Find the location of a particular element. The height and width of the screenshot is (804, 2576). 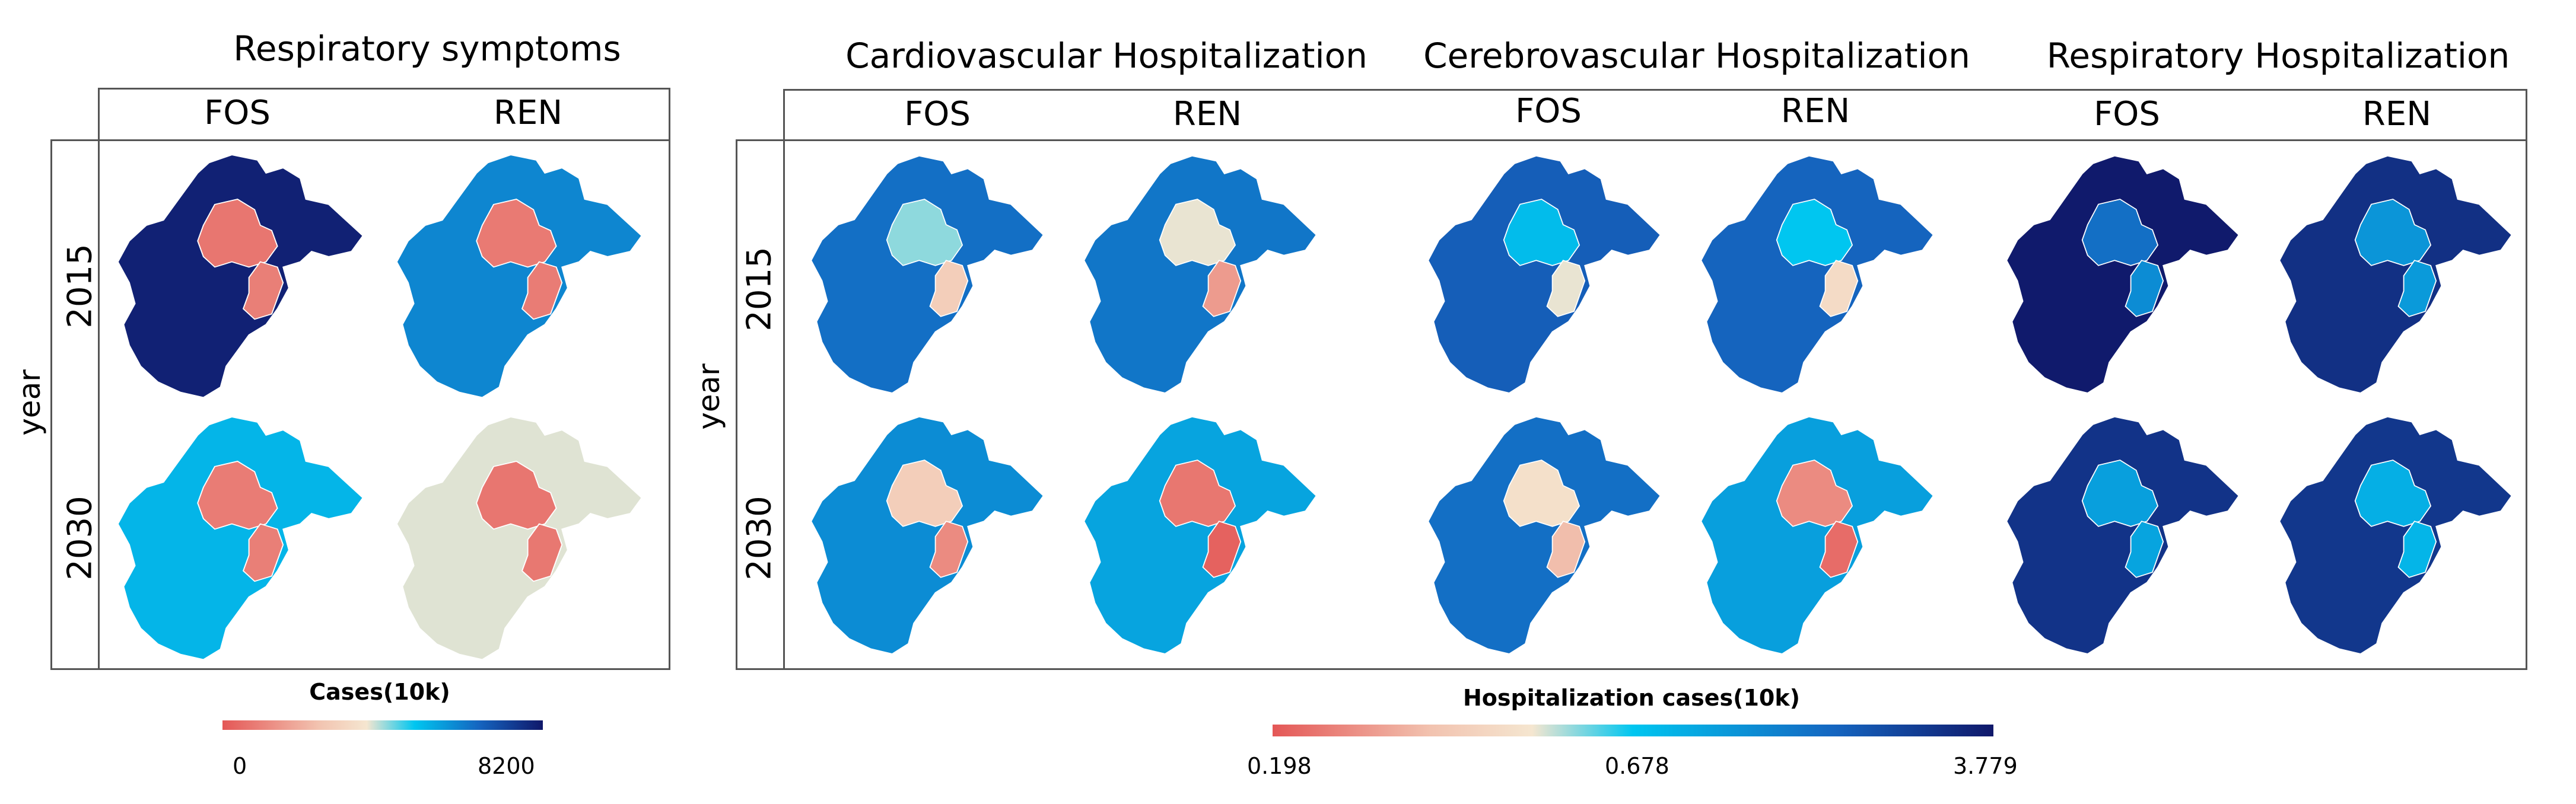

resp-hosp-col-label-ren: REN is located at coordinates (2397, 114).